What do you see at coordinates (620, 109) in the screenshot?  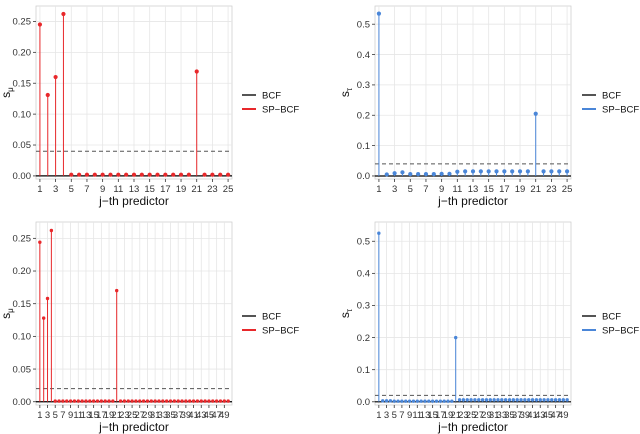 I see `legend-item-sp-bcf-label: SP−BCF` at bounding box center [620, 109].